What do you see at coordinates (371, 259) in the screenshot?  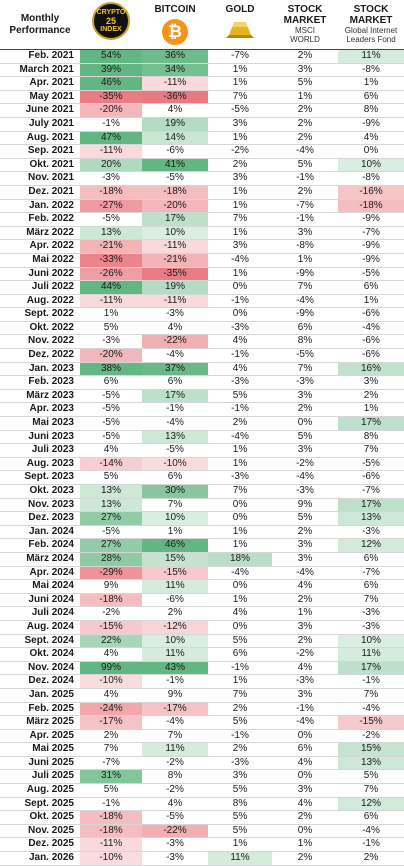 I see `gif-cell: -9%` at bounding box center [371, 259].